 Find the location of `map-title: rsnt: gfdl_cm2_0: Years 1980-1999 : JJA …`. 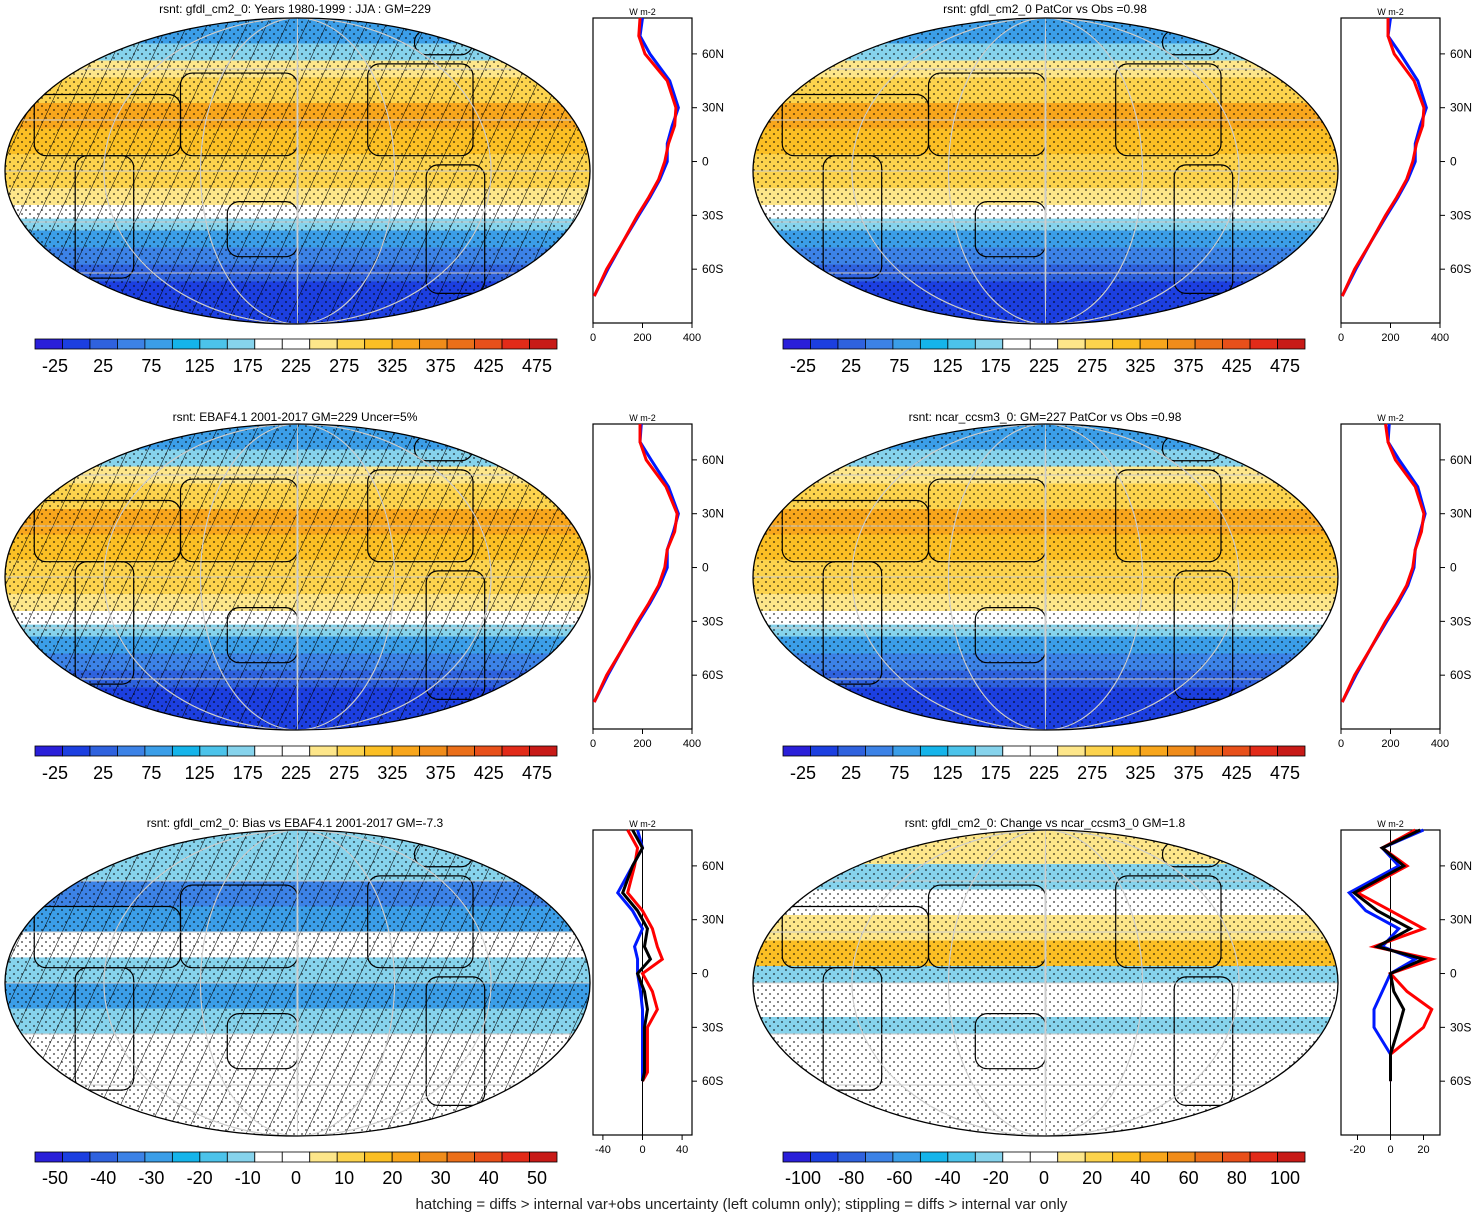

map-title: rsnt: gfdl_cm2_0: Years 1980-1999 : JJA … is located at coordinates (295, 9).